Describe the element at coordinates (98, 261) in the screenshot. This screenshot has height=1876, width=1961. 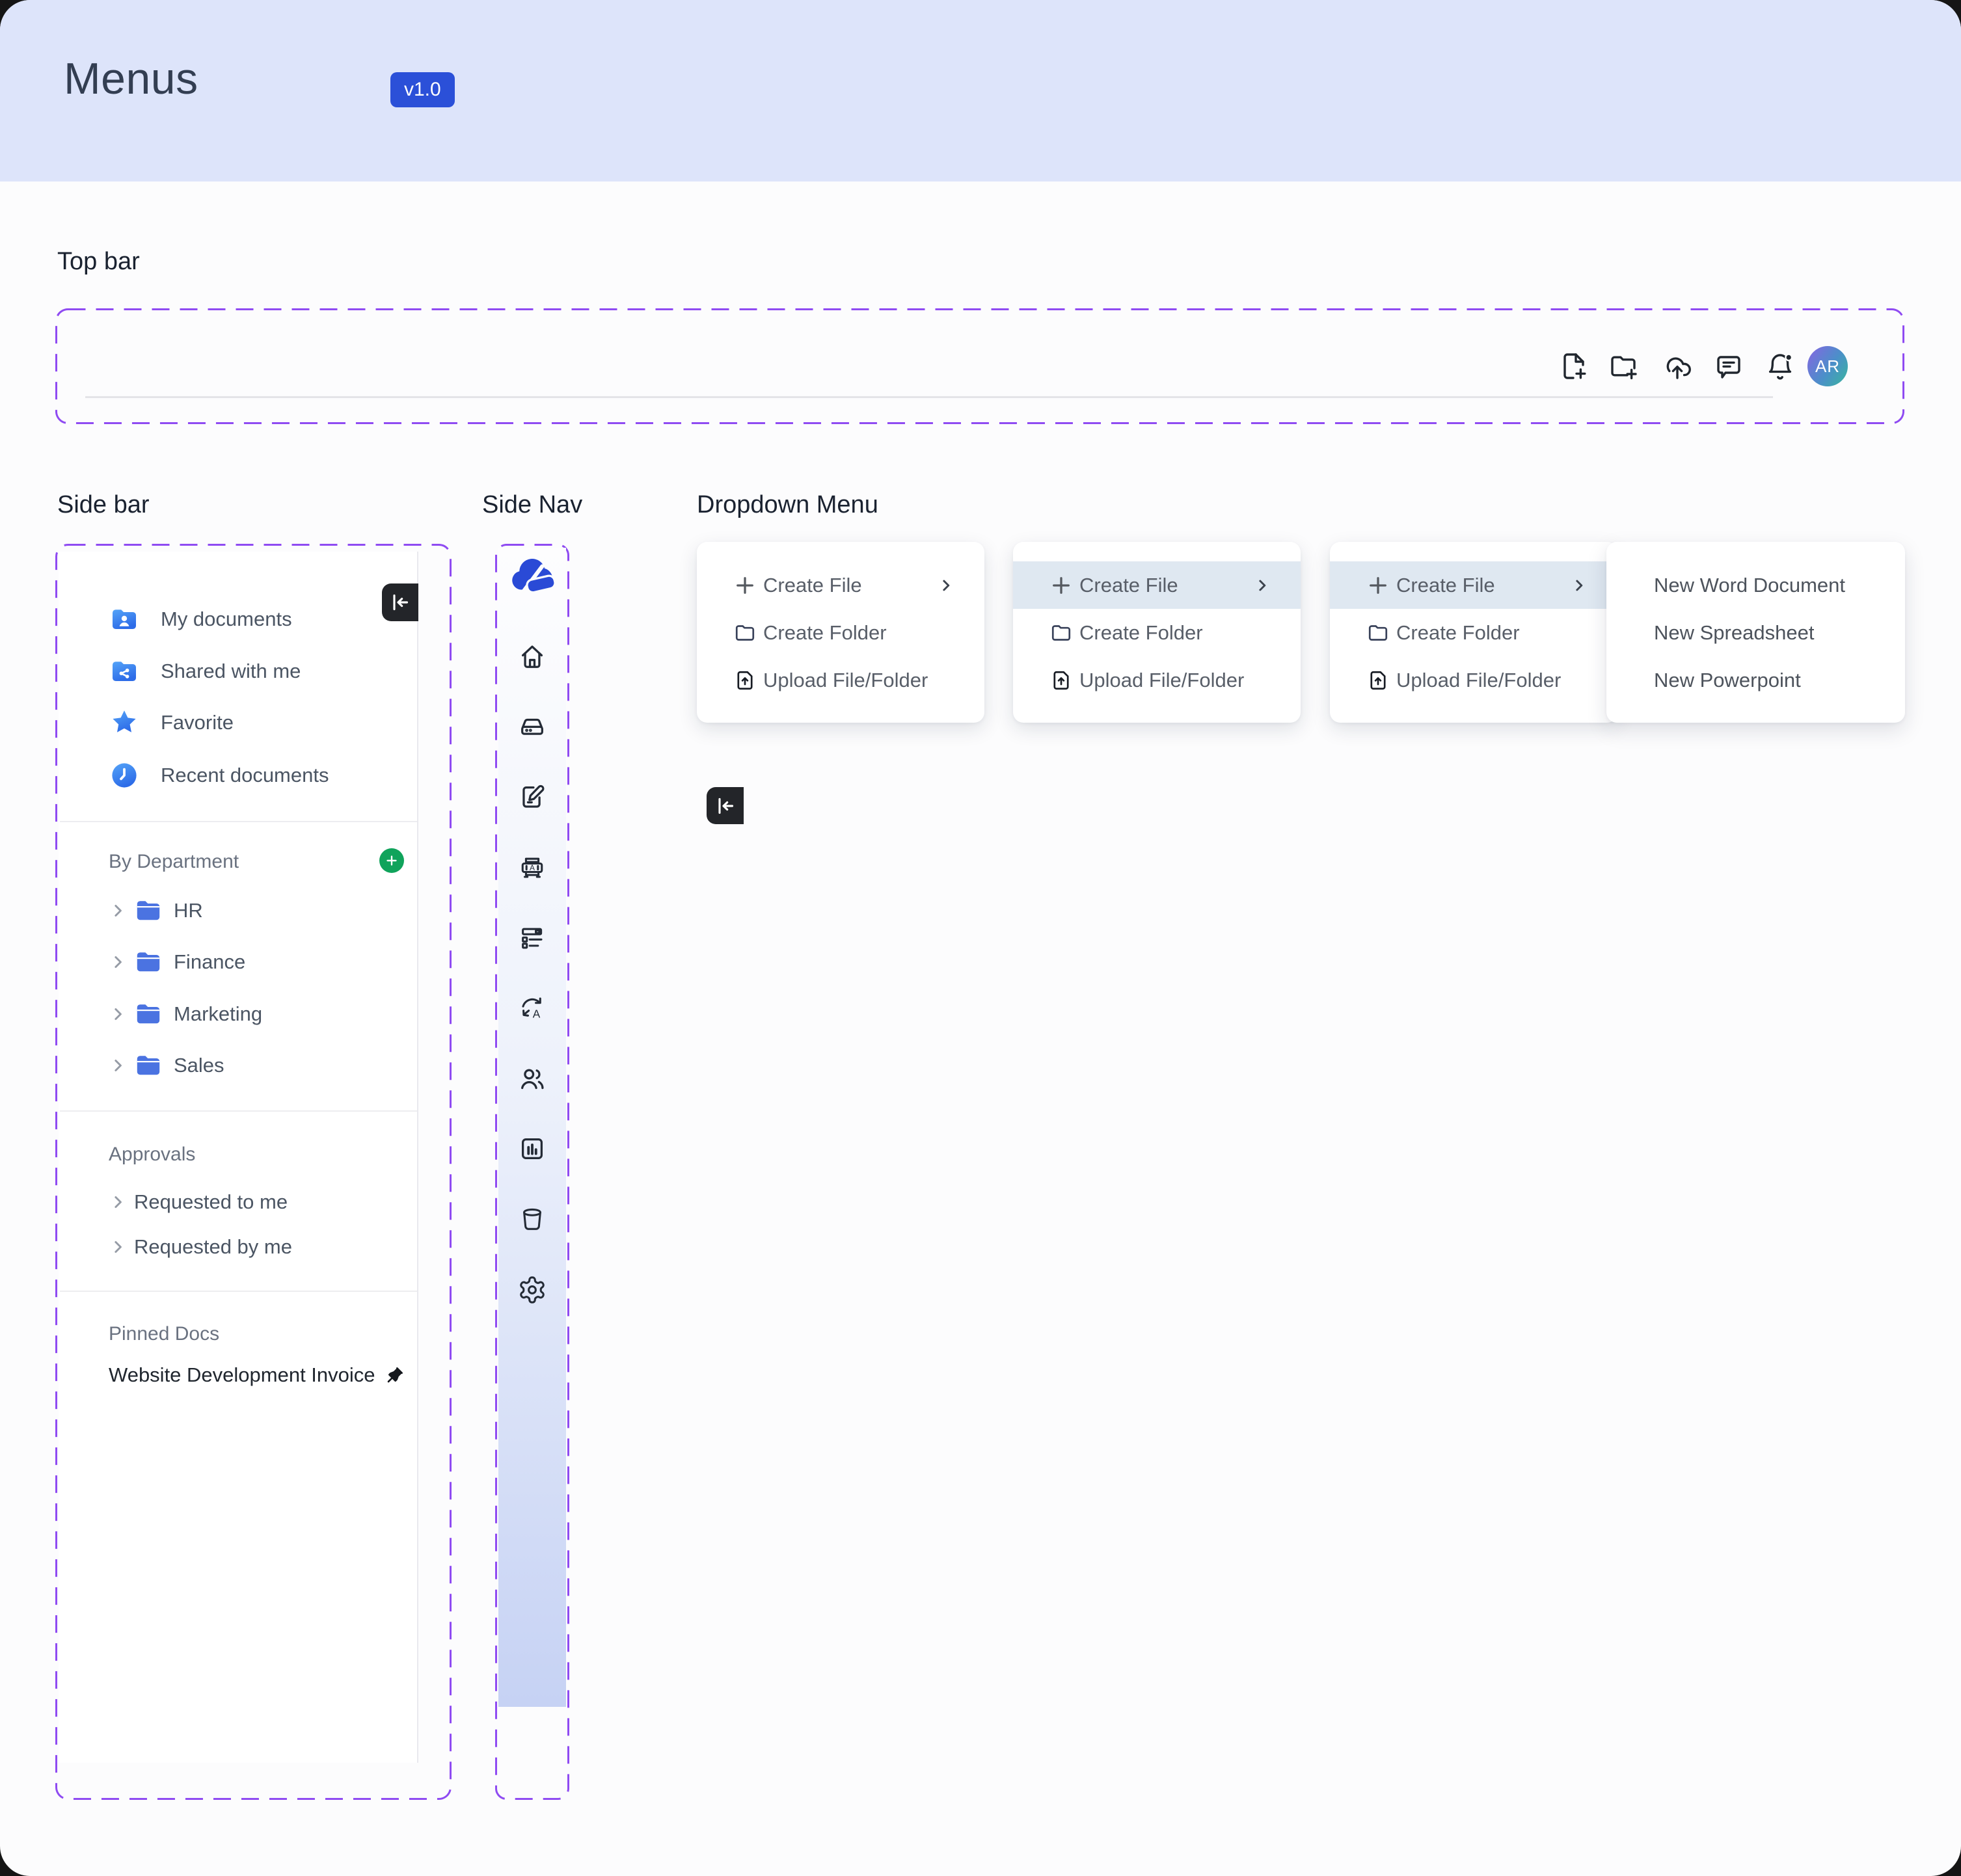
I see `section-label-top-bar: Top bar` at that location.